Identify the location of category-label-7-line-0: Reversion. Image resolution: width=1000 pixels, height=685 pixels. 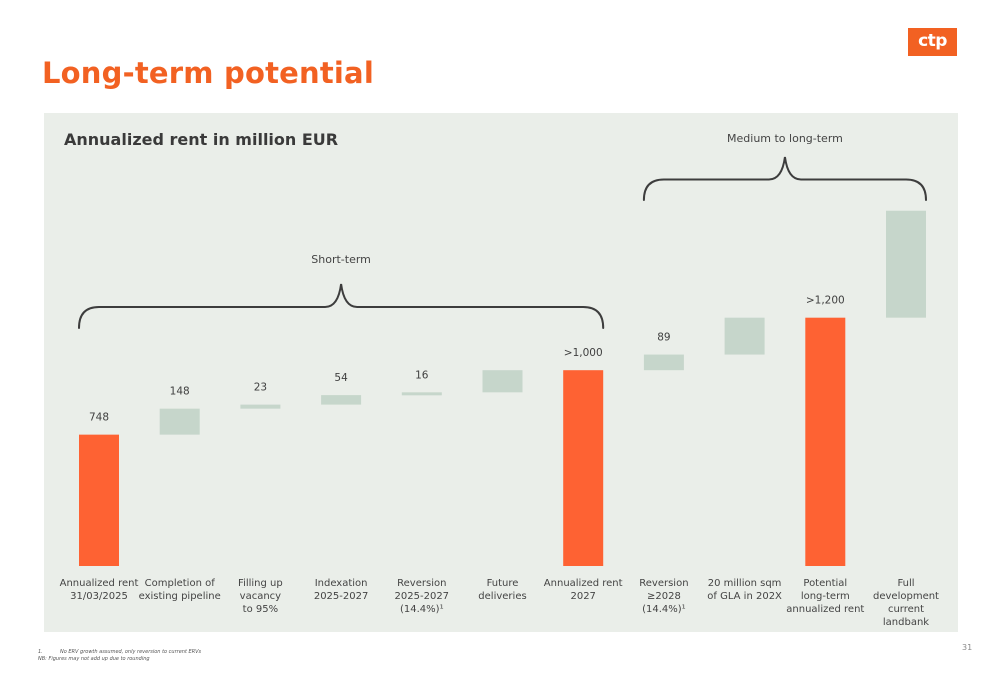
(663, 583).